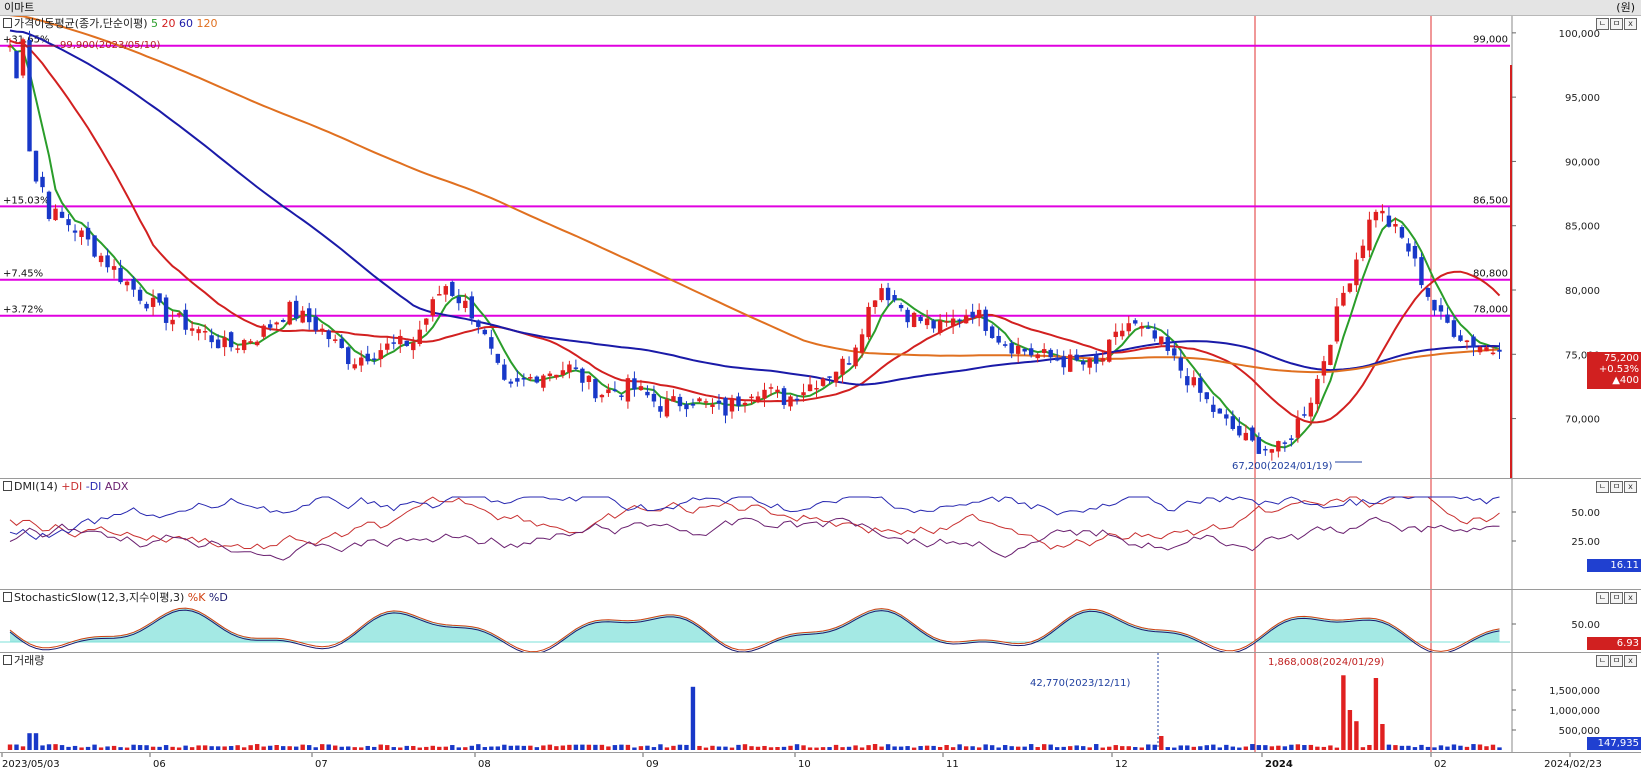 This screenshot has width=1641, height=773. Describe the element at coordinates (65, 486) in the screenshot. I see `dmi-pane-label: DMI(14) +DI -DI ADX` at that location.